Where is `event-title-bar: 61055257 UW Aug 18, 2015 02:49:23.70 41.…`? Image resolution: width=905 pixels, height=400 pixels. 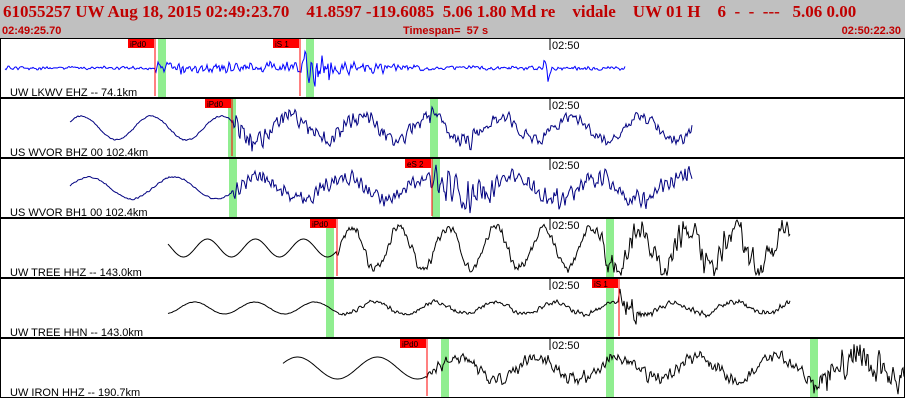
event-title-bar: 61055257 UW Aug 18, 2015 02:49:23.70 41.… is located at coordinates (452, 12).